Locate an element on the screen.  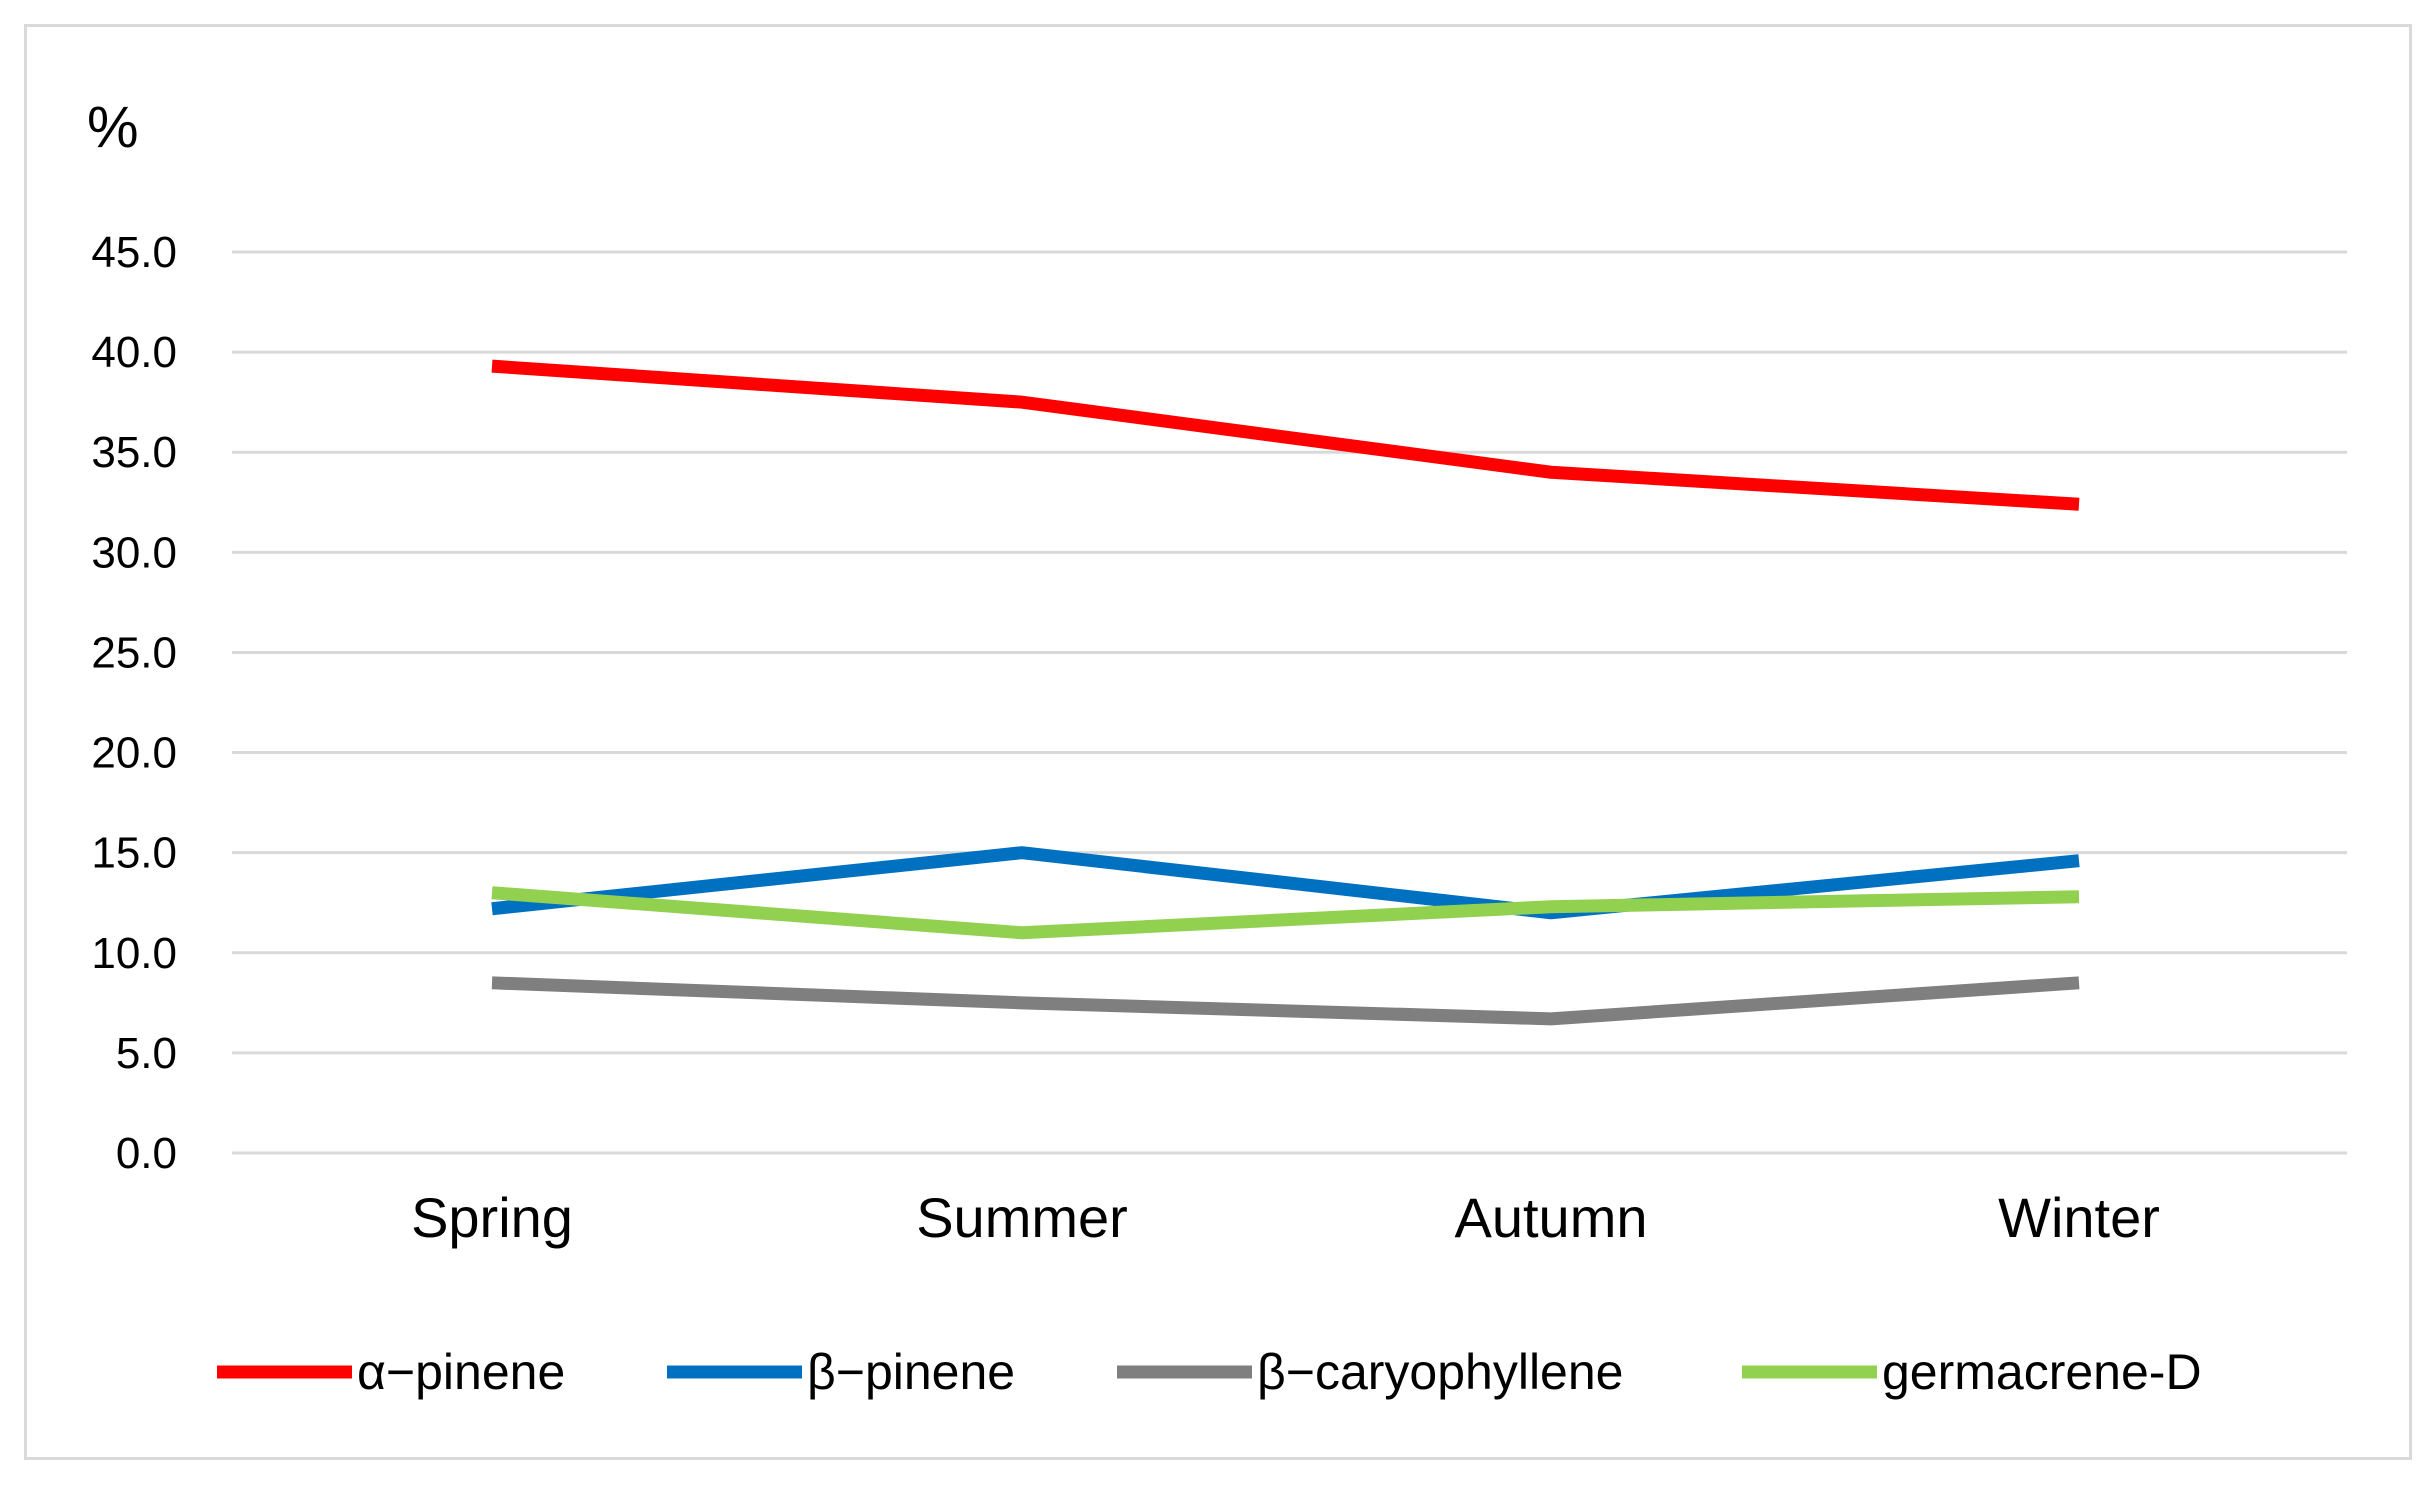
y-tick-label-2: 10.0 is located at coordinates (134, 953).